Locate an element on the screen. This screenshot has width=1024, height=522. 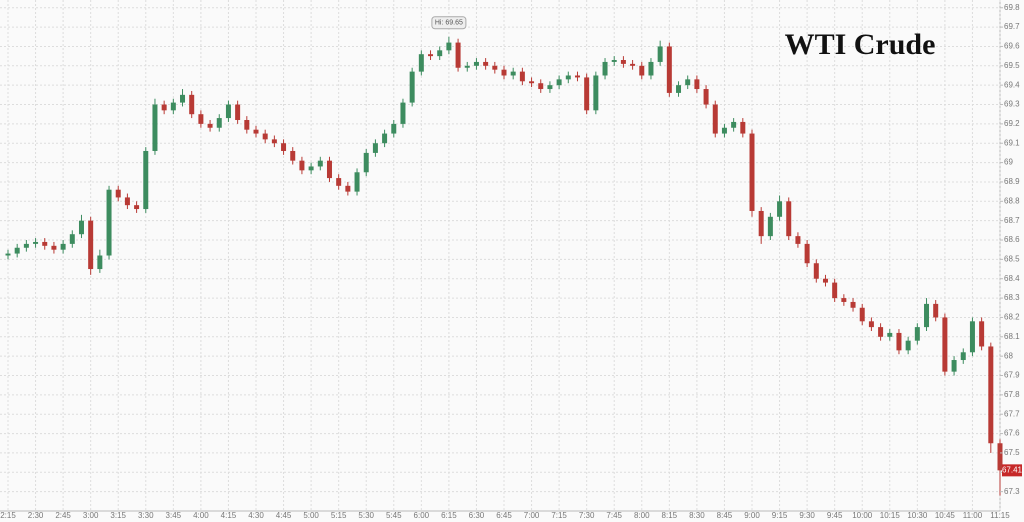
x-tick-label: 7:15 is located at coordinates (559, 515).